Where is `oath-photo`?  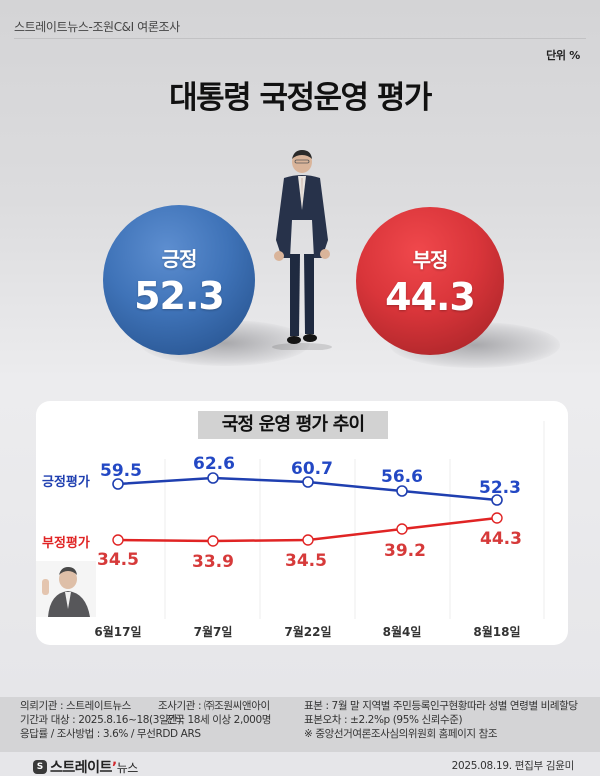
oath-photo is located at coordinates (66, 589).